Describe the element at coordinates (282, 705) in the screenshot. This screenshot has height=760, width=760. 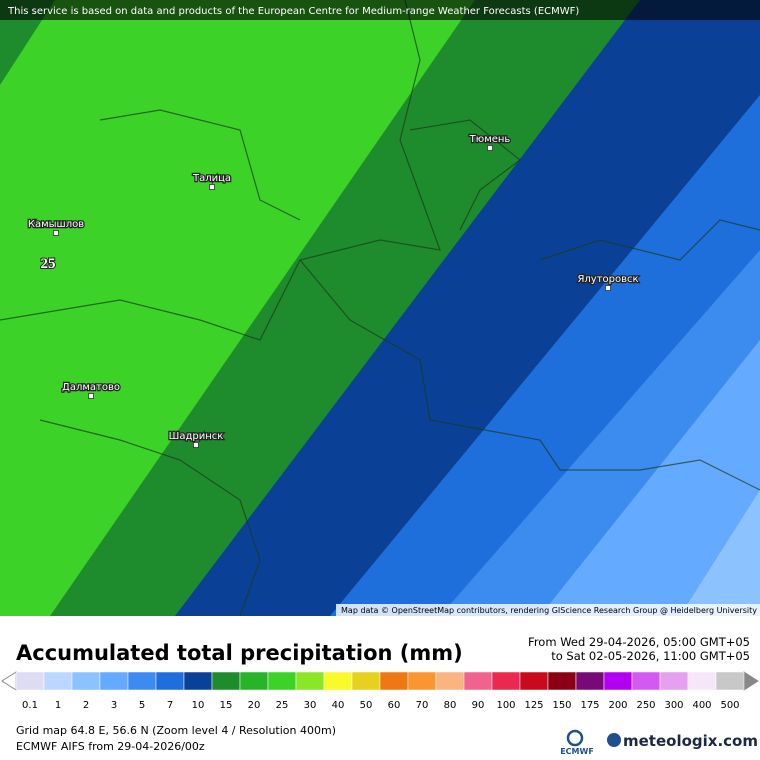
I see `scale-label: 25` at that location.